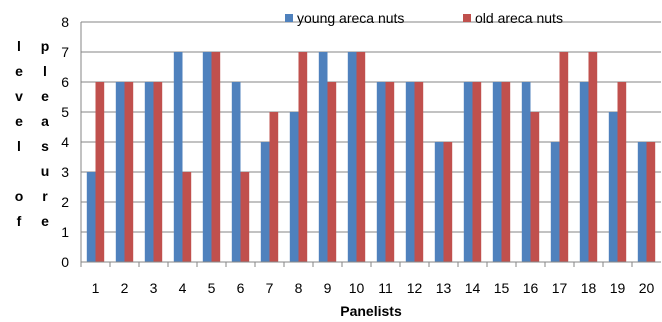  I want to click on legend: young areca nuts old areca nuts, so click(424, 18).